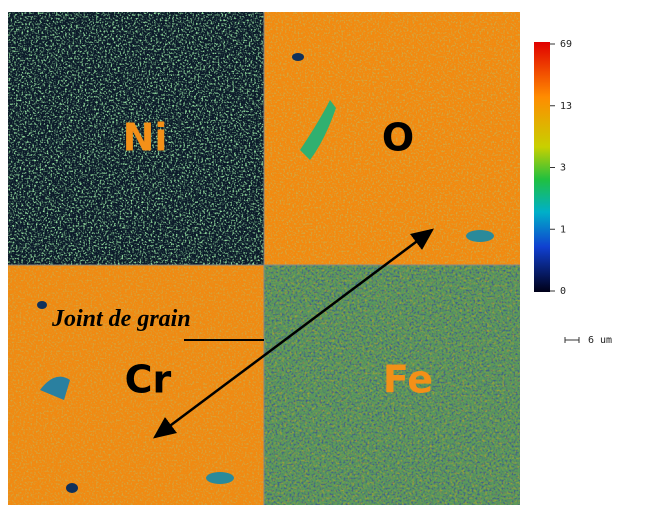 This screenshot has width=652, height=512. What do you see at coordinates (563, 291) in the screenshot?
I see `tick-label: 0` at bounding box center [563, 291].